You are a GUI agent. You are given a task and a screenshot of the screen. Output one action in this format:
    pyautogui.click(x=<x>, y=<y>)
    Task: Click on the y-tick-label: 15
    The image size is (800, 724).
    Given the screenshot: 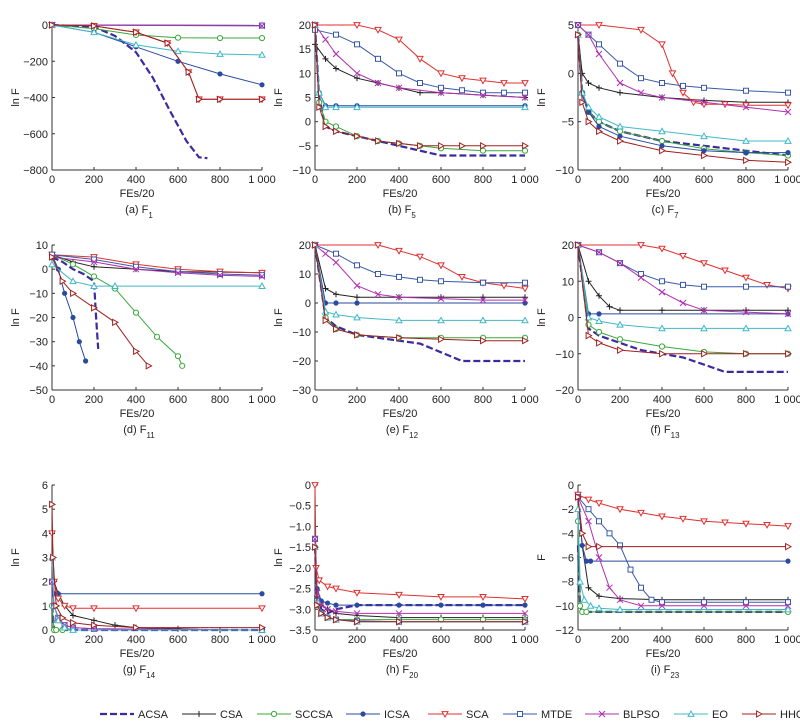 What is the action you would take?
    pyautogui.click(x=305, y=50)
    